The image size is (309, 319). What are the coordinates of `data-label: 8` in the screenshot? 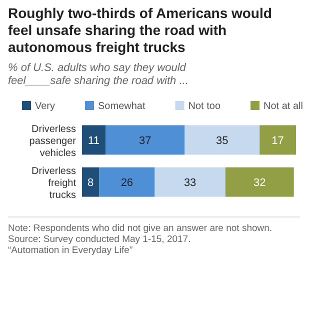 It's located at (90, 183).